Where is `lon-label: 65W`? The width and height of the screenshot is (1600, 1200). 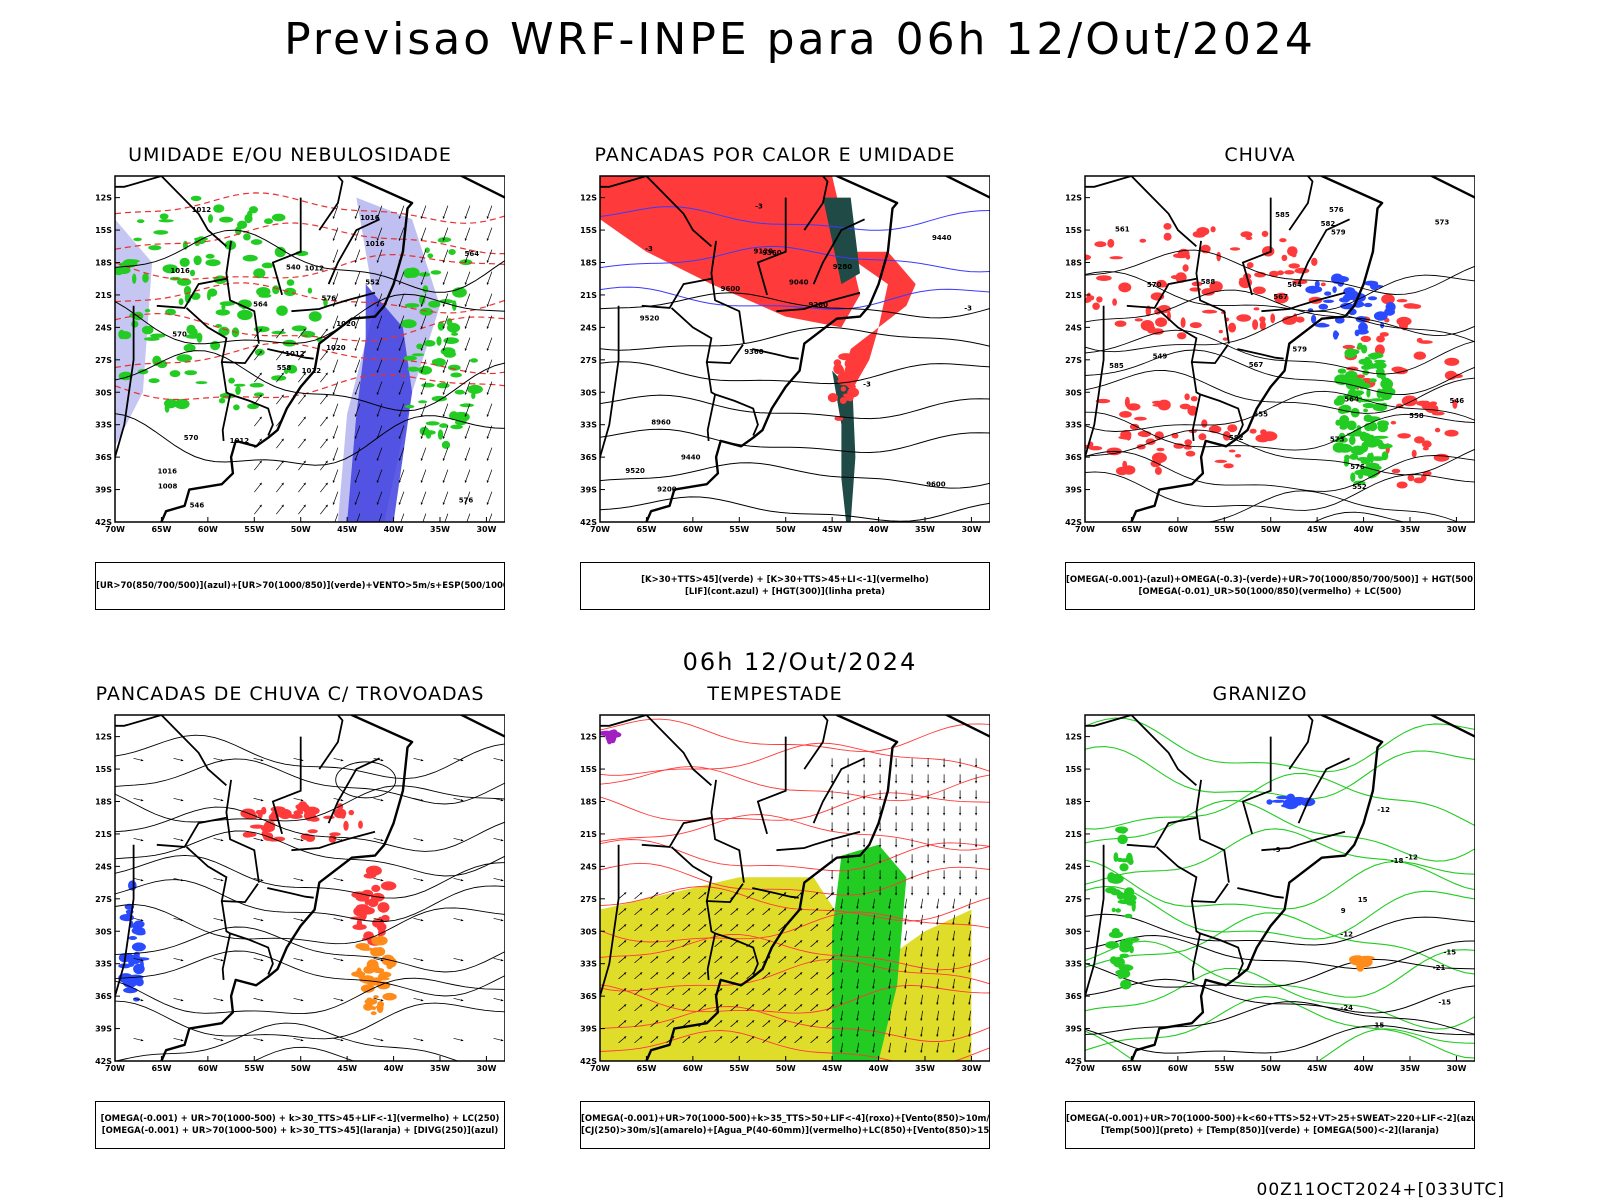
lon-label: 65W is located at coordinates (161, 529).